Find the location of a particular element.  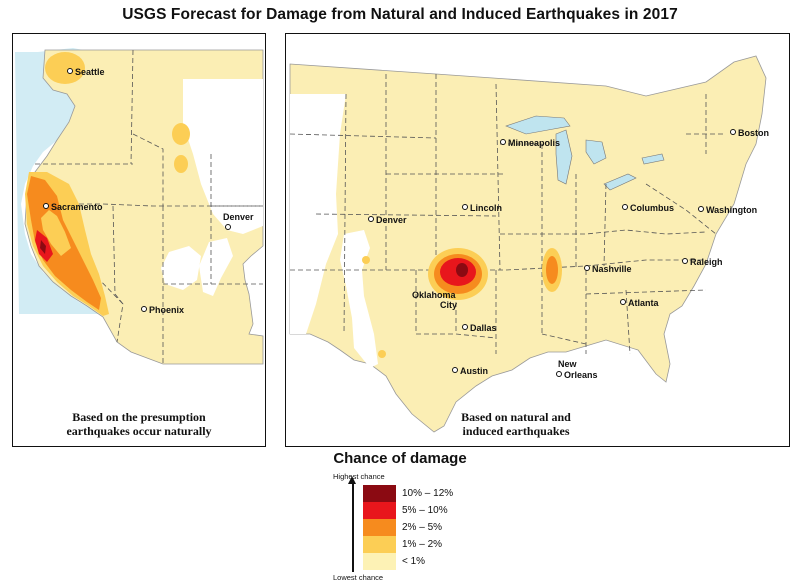

legend-title: Chance of damage is located at coordinates (400, 458).